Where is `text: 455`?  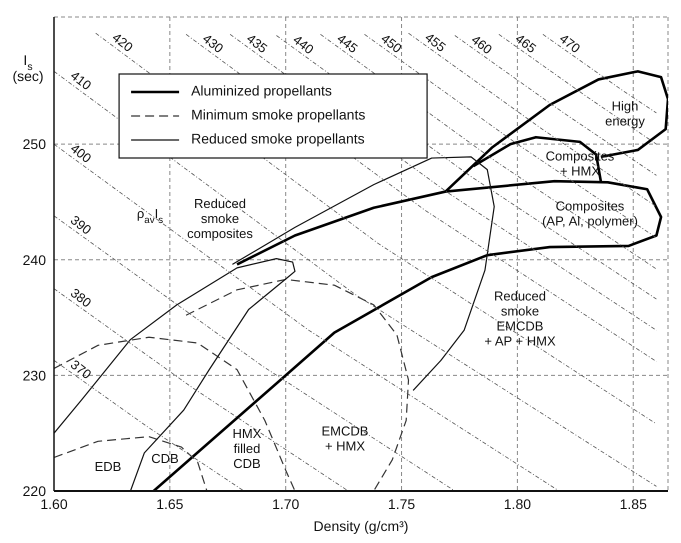 text: 455 is located at coordinates (435, 42).